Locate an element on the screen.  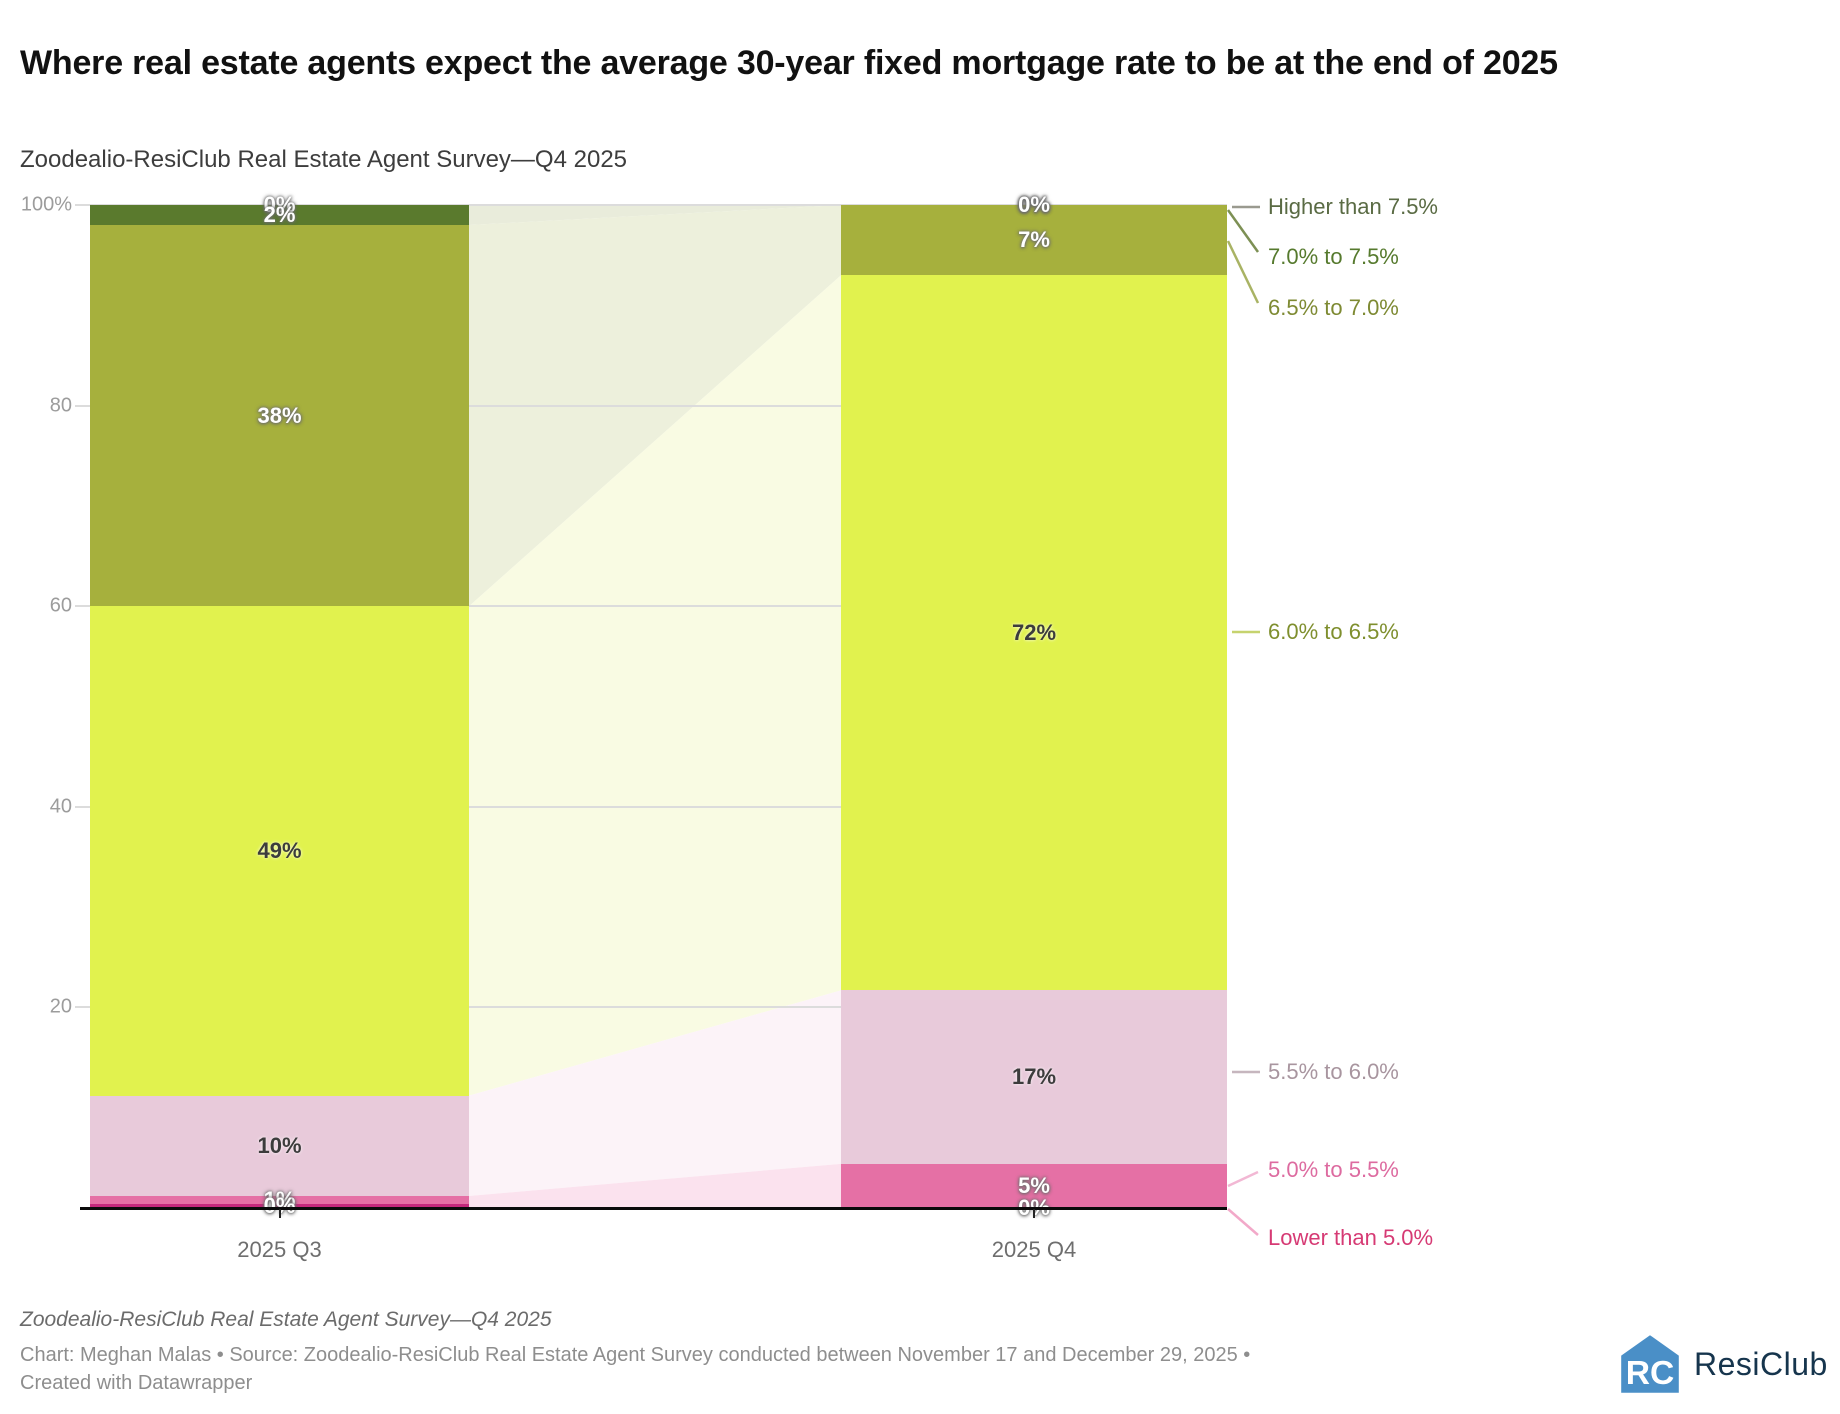
legend-label-4: 6.0% to 6.5% is located at coordinates (1333, 631).